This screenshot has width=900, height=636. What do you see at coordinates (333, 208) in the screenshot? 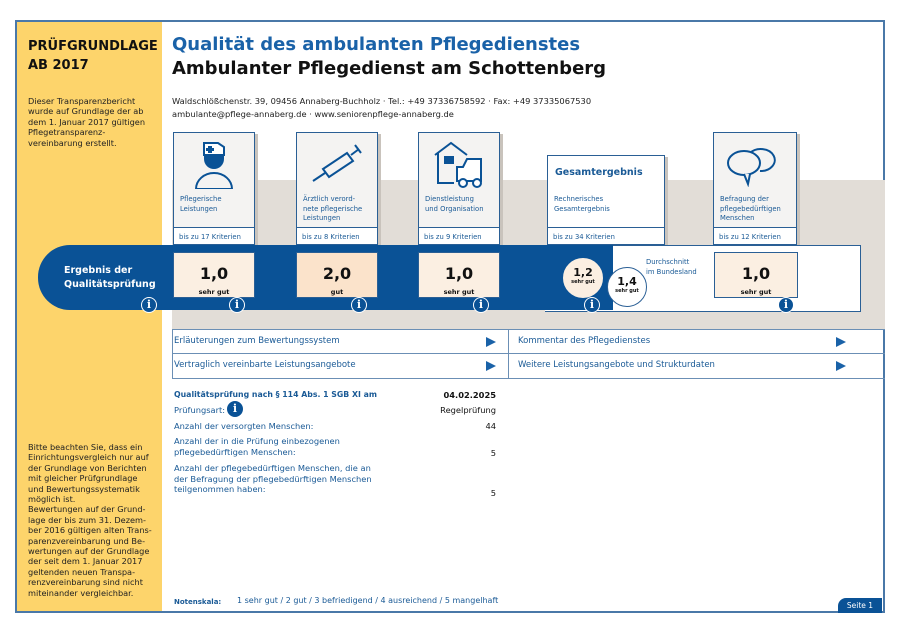
I see `card-label: nete pflegerische` at bounding box center [333, 208].